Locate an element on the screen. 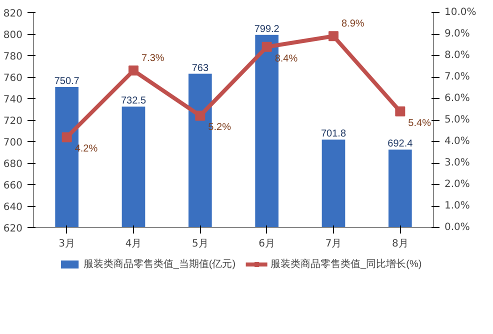  y-tick-label: 620 is located at coordinates (13, 229).